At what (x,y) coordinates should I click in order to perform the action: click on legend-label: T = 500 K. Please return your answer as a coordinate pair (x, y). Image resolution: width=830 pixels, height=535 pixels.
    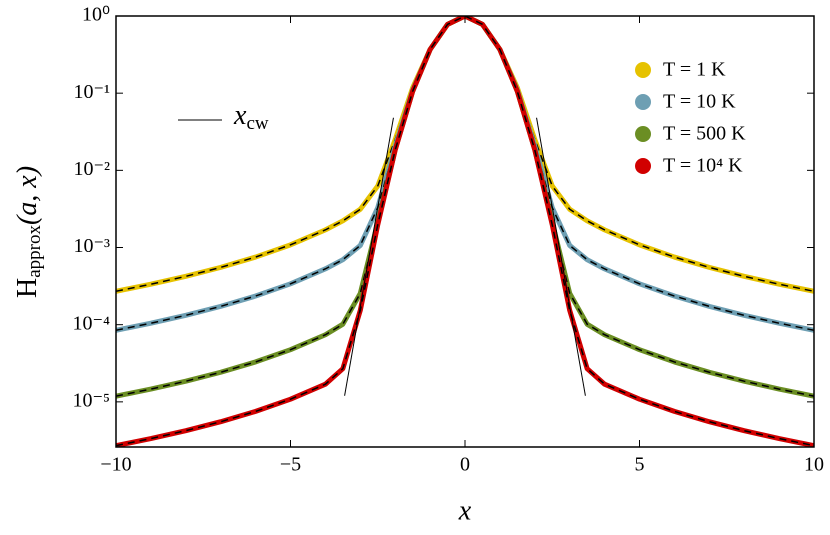
    Looking at the image, I should click on (704, 134).